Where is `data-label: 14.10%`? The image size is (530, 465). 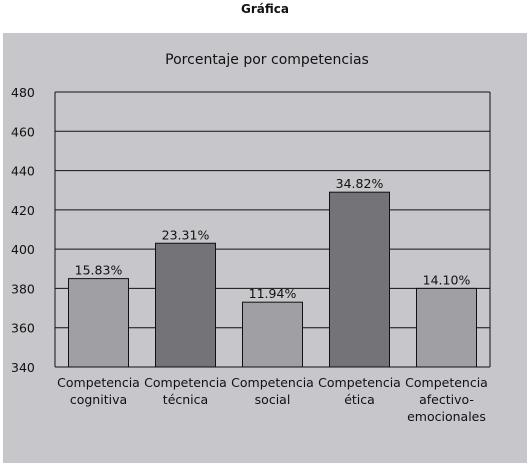 data-label: 14.10% is located at coordinates (447, 279).